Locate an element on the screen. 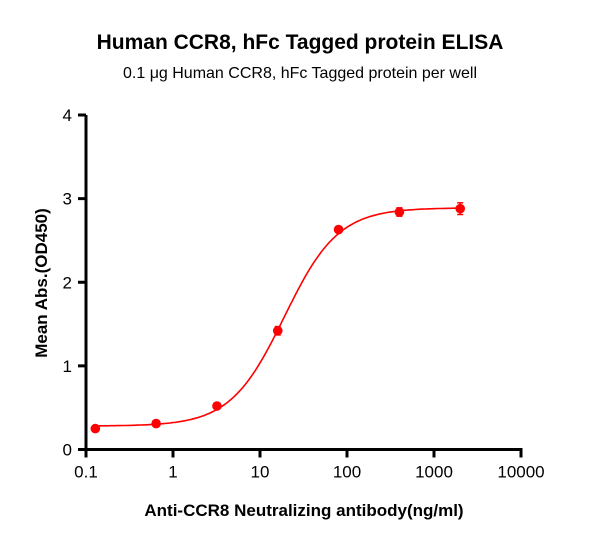 The height and width of the screenshot is (551, 600). y-tick-label: 0 is located at coordinates (67, 450).